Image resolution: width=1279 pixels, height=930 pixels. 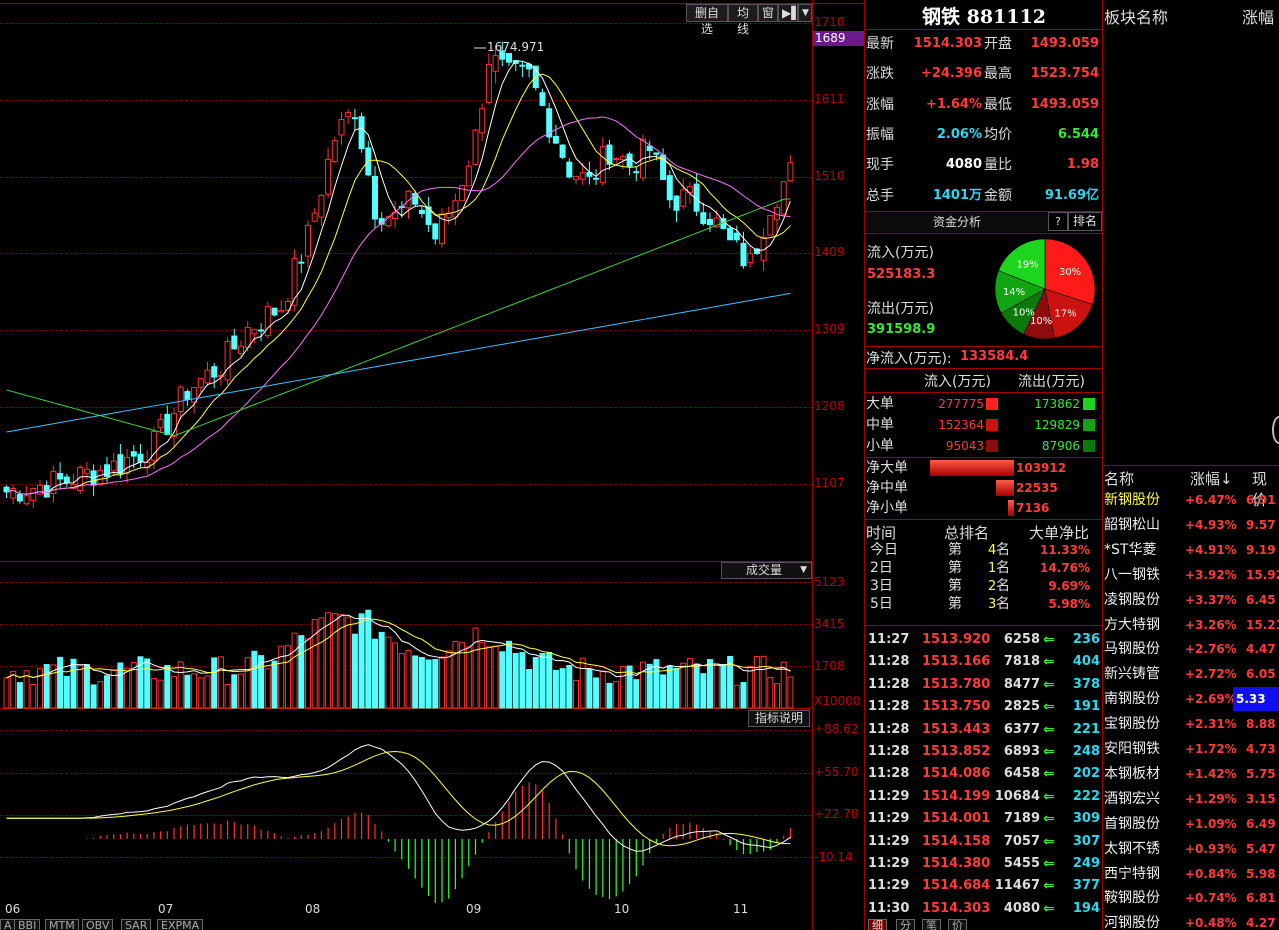 What do you see at coordinates (1275, 430) in the screenshot?
I see `scroll-handle-icon` at bounding box center [1275, 430].